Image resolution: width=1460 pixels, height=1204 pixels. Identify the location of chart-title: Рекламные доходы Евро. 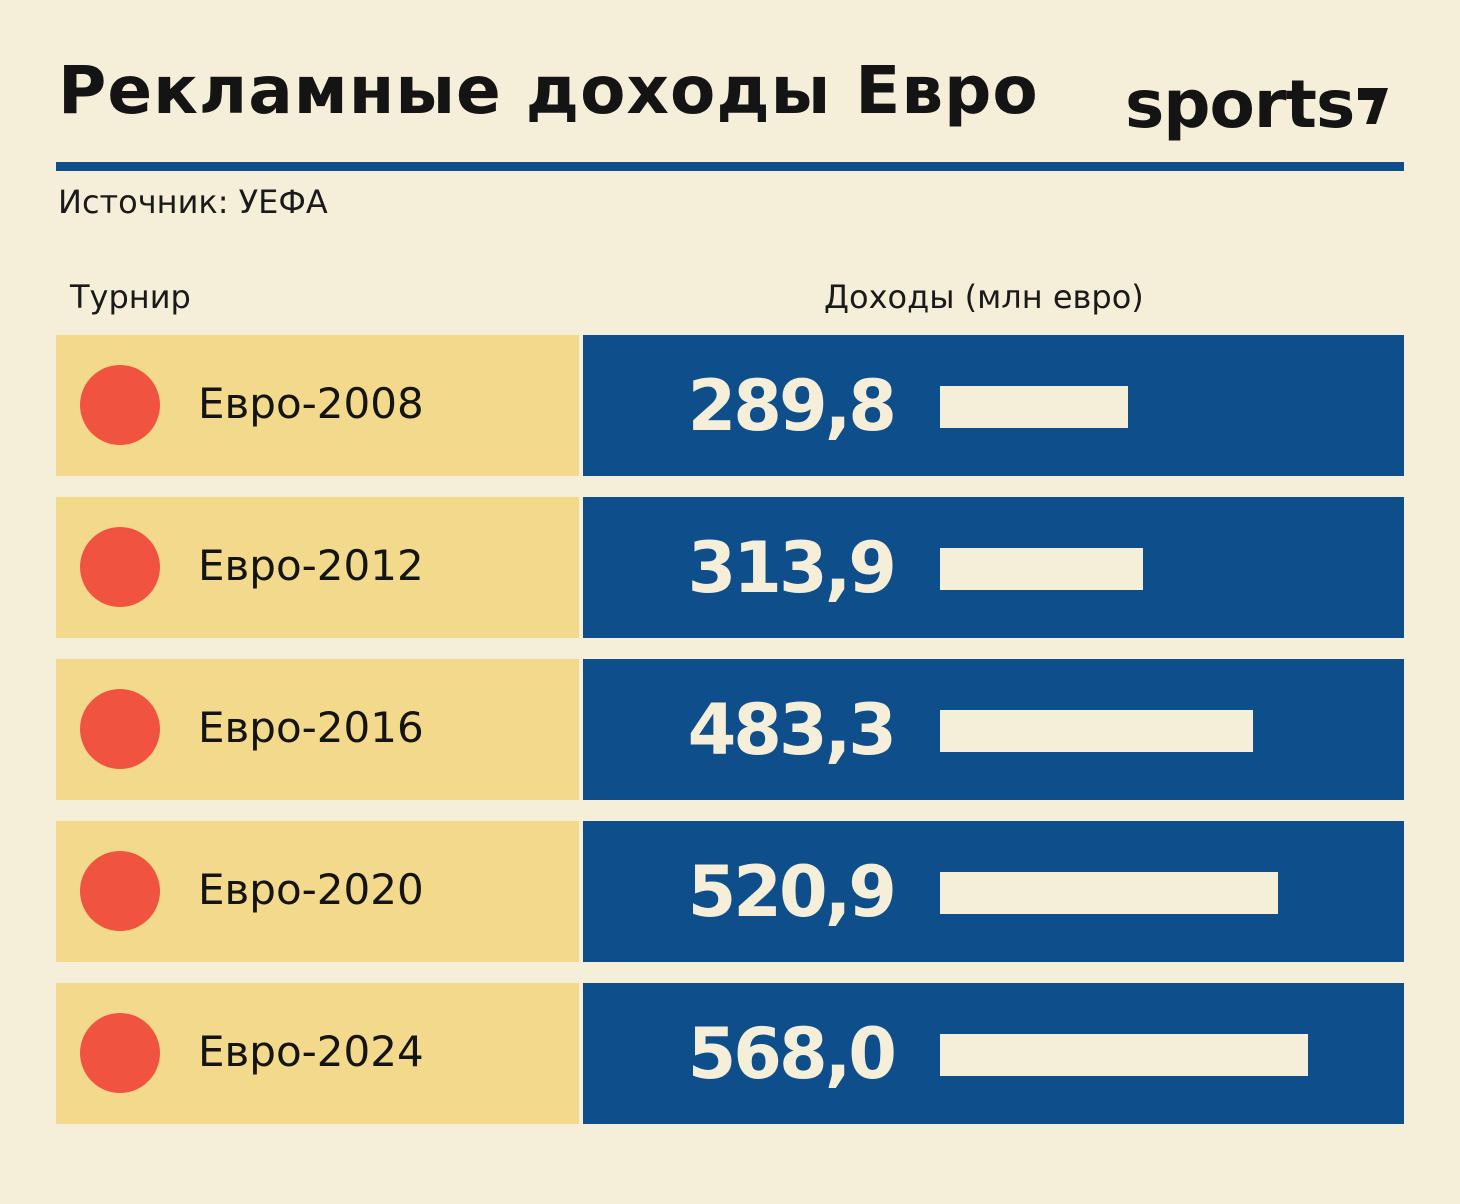
(548, 90).